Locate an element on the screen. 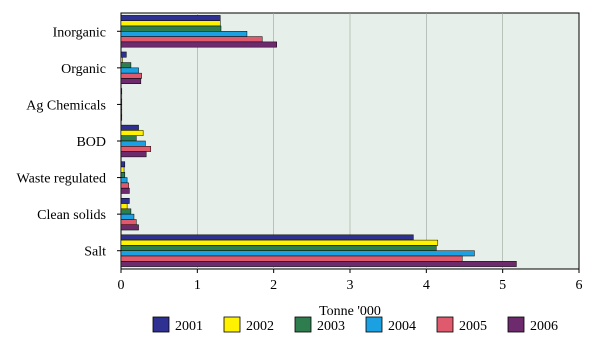 This screenshot has width=595, height=342. legend-label-2003: 2003 is located at coordinates (331, 326).